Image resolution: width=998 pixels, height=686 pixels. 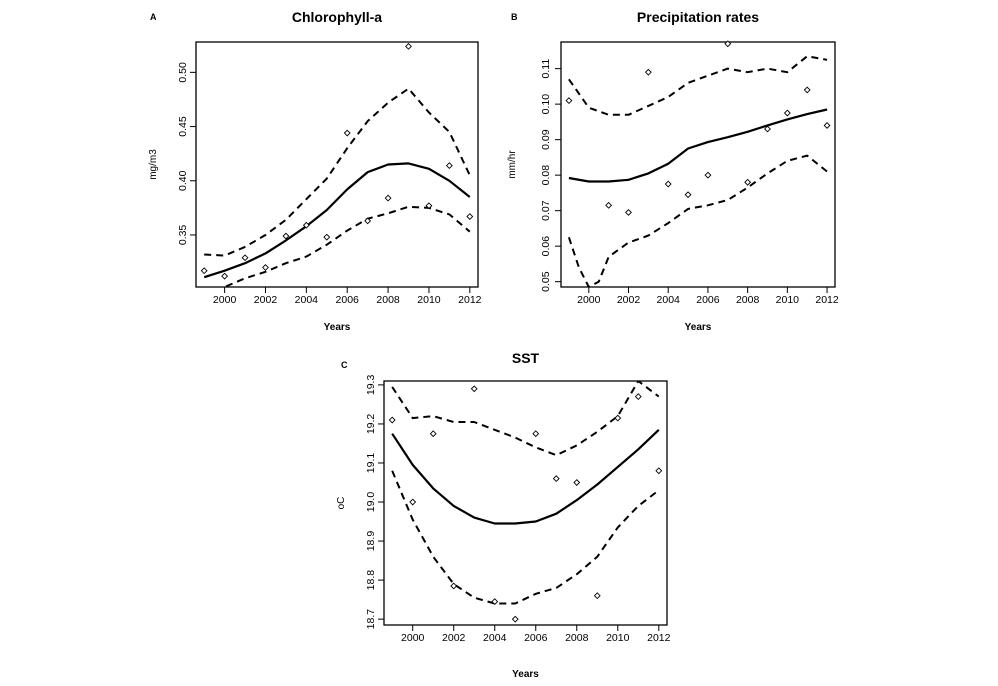 I want to click on panel-letter: C, so click(x=344, y=365).